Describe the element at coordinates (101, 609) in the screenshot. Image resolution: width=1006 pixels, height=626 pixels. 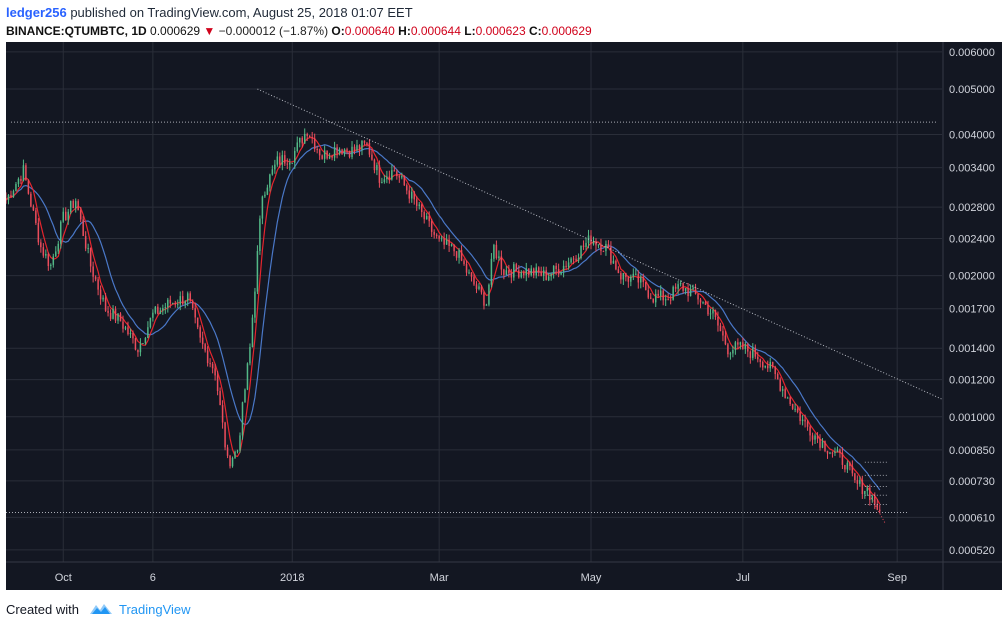
I see `tradingview-logo-icon` at that location.